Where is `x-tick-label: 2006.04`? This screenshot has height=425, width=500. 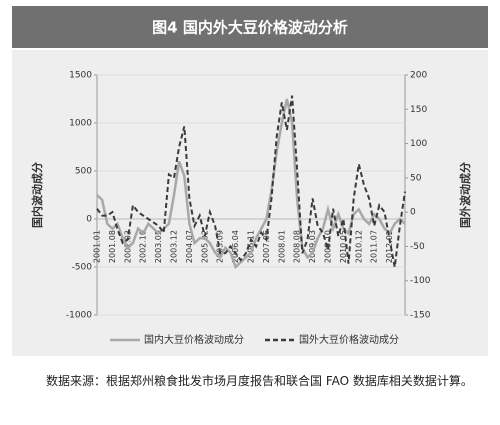 x-tick-label: 2006.04 is located at coordinates (235, 246).